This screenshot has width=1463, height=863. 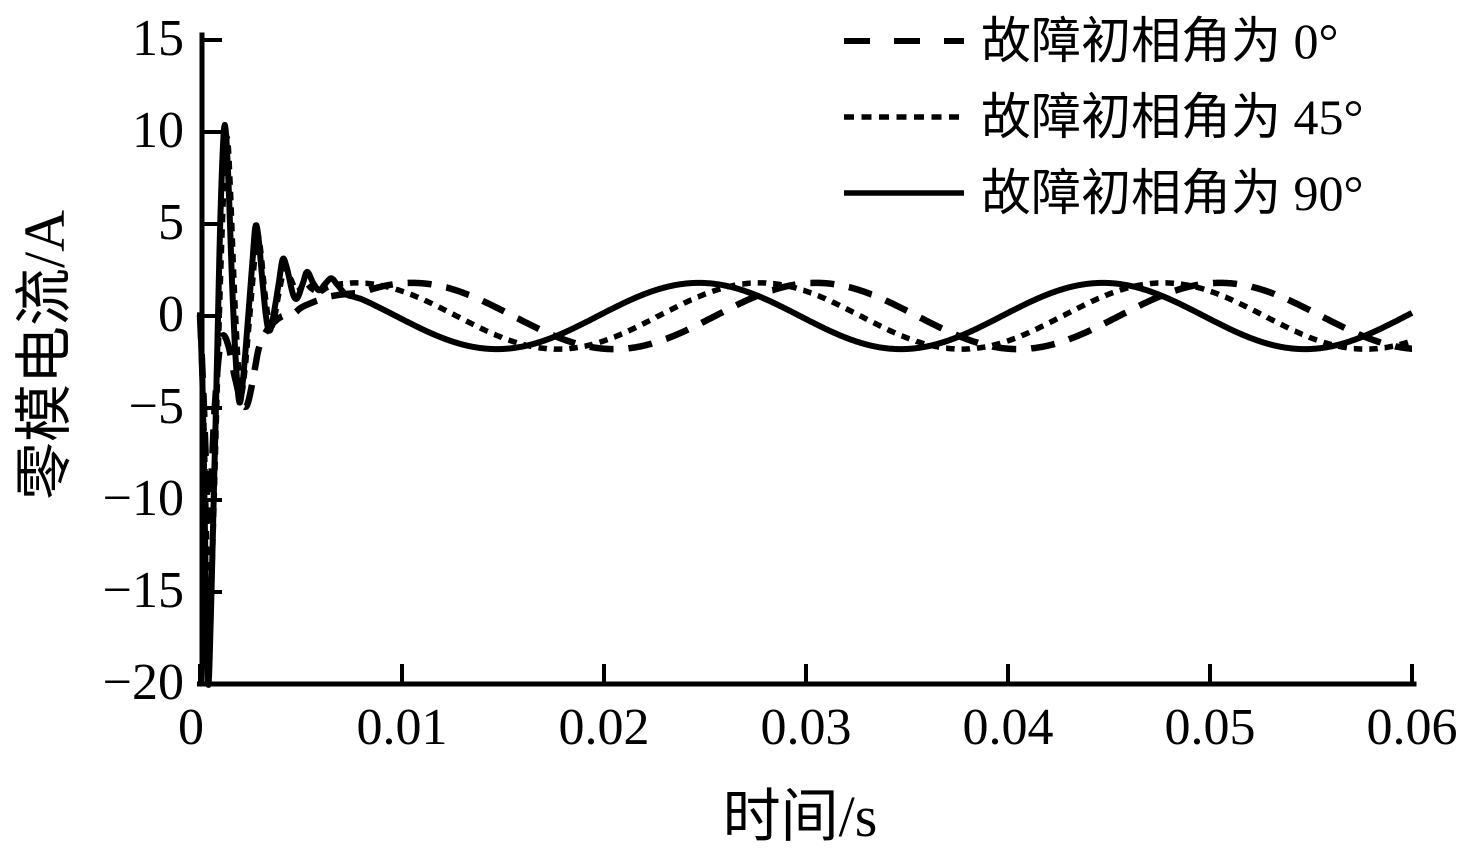 I want to click on legend-item: 故障初相角为 45°, so click(x=1103, y=117).